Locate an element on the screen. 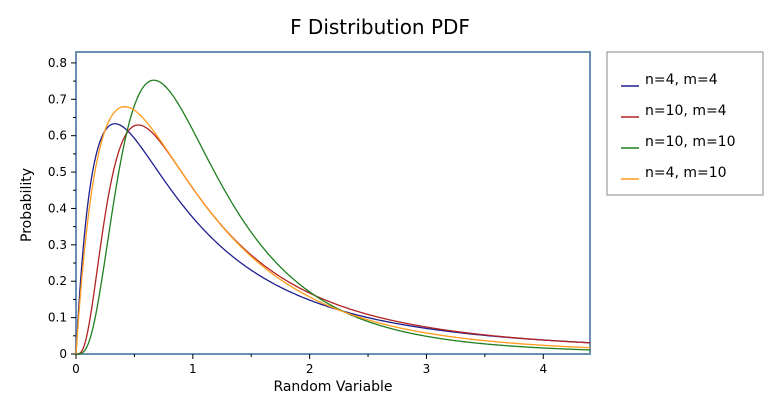  y-tick-label: 0.5 is located at coordinates (57, 172).